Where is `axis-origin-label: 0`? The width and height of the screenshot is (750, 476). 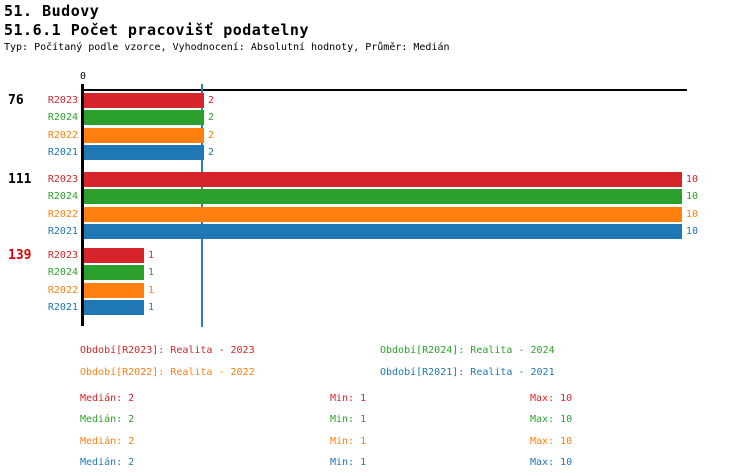
axis-origin-label: 0 is located at coordinates (83, 76).